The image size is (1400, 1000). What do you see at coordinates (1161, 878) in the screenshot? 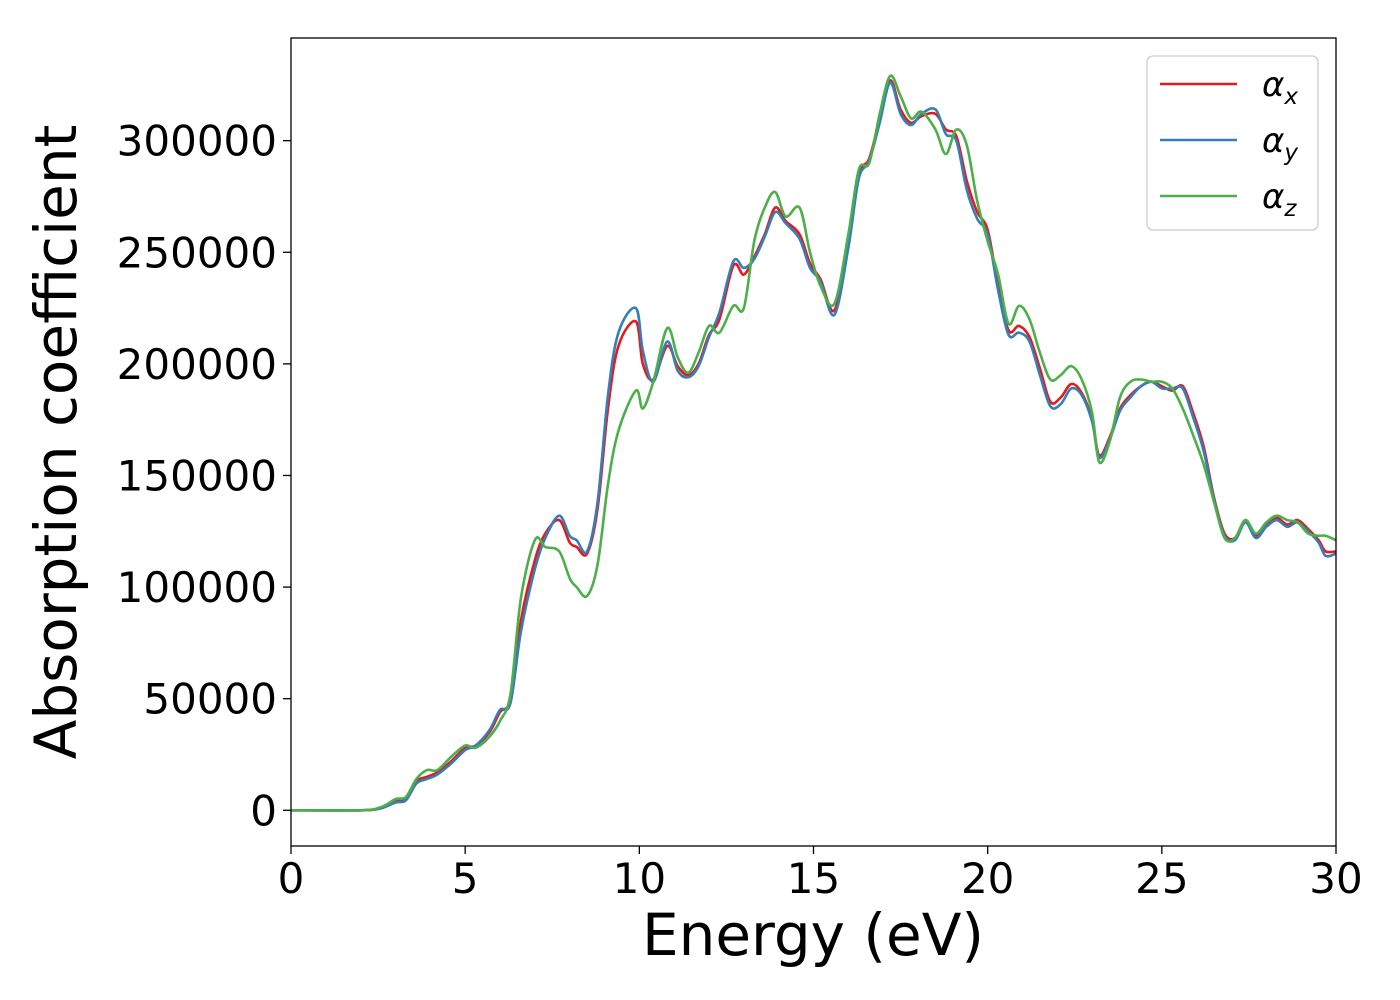
I see `x-tick-label: 25` at bounding box center [1161, 878].